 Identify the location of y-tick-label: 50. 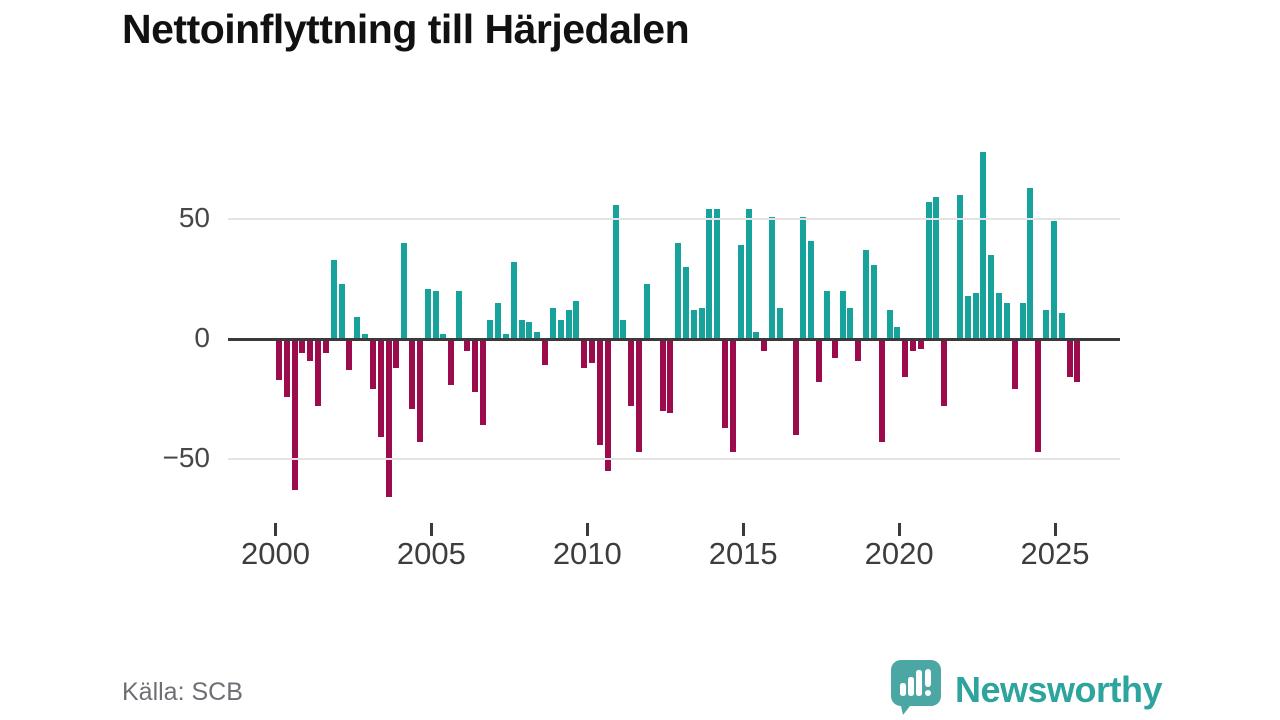
(194, 217).